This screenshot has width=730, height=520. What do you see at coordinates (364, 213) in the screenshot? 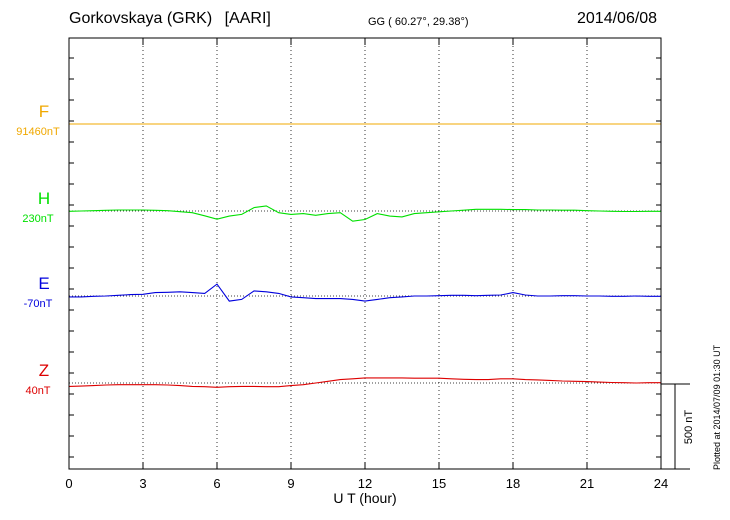
I see `series-line-H` at bounding box center [364, 213].